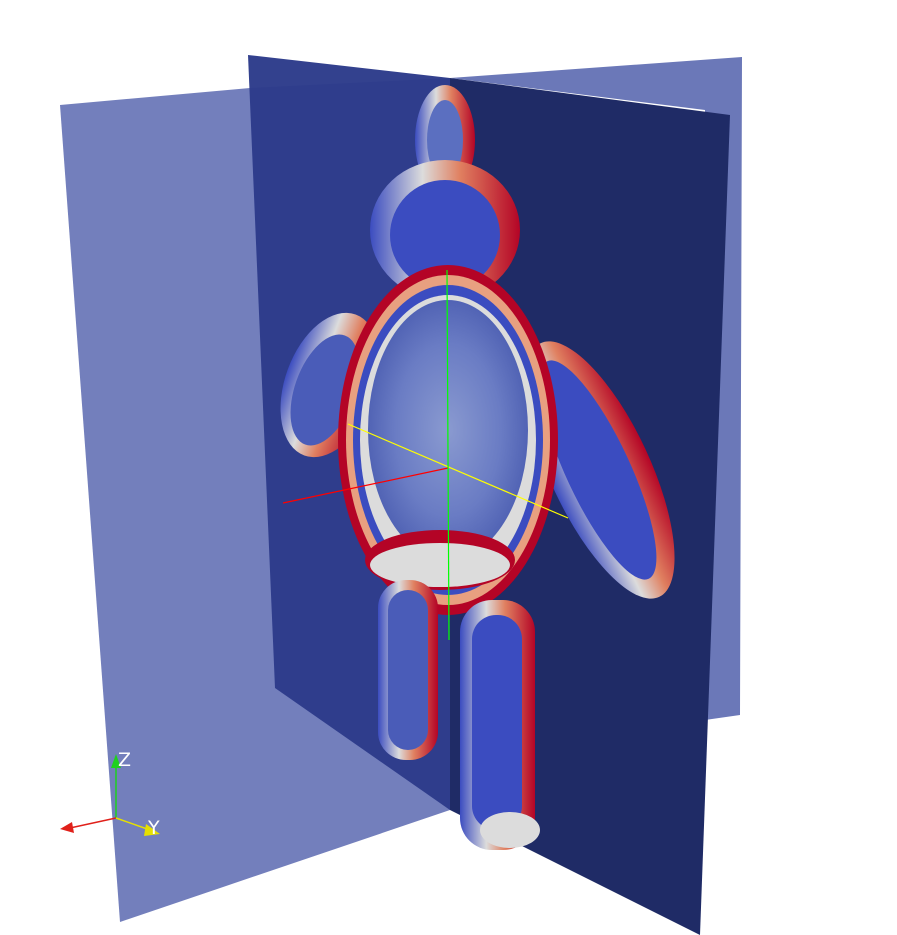 The width and height of the screenshot is (897, 935). What do you see at coordinates (116, 761) in the screenshot?
I see `z-arrow-head` at bounding box center [116, 761].